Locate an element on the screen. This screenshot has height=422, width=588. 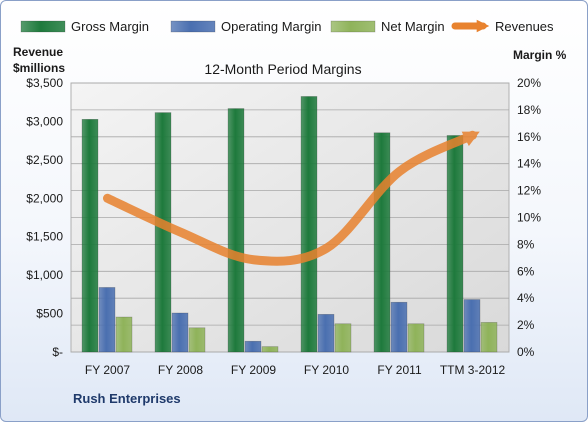
net-margin-legend-label: Net Margin is located at coordinates (413, 26).